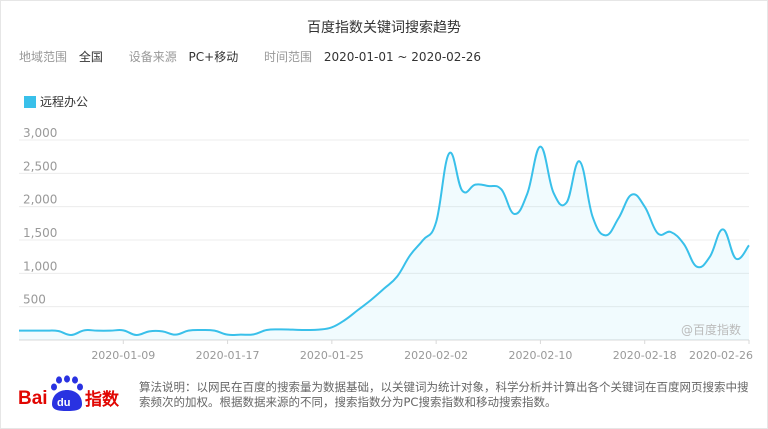 This screenshot has height=429, width=768. What do you see at coordinates (30, 101) in the screenshot?
I see `legend-swatch` at bounding box center [30, 101].